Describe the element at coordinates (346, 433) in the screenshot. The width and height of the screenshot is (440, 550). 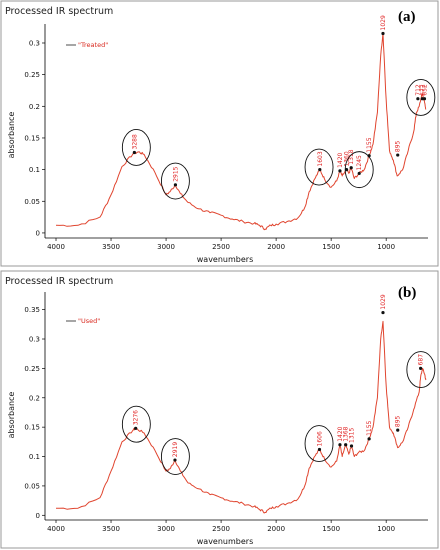
I see `peak-label: 1368` at that location.